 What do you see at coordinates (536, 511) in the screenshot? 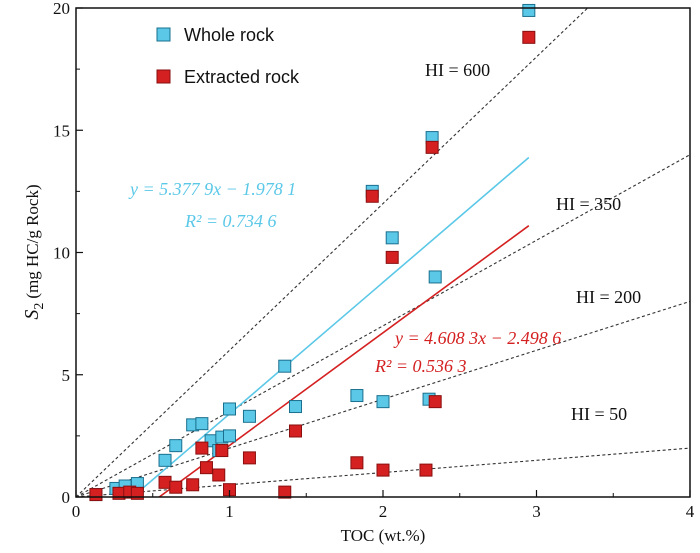
I see `x-tick-label-3: 3` at bounding box center [536, 511].